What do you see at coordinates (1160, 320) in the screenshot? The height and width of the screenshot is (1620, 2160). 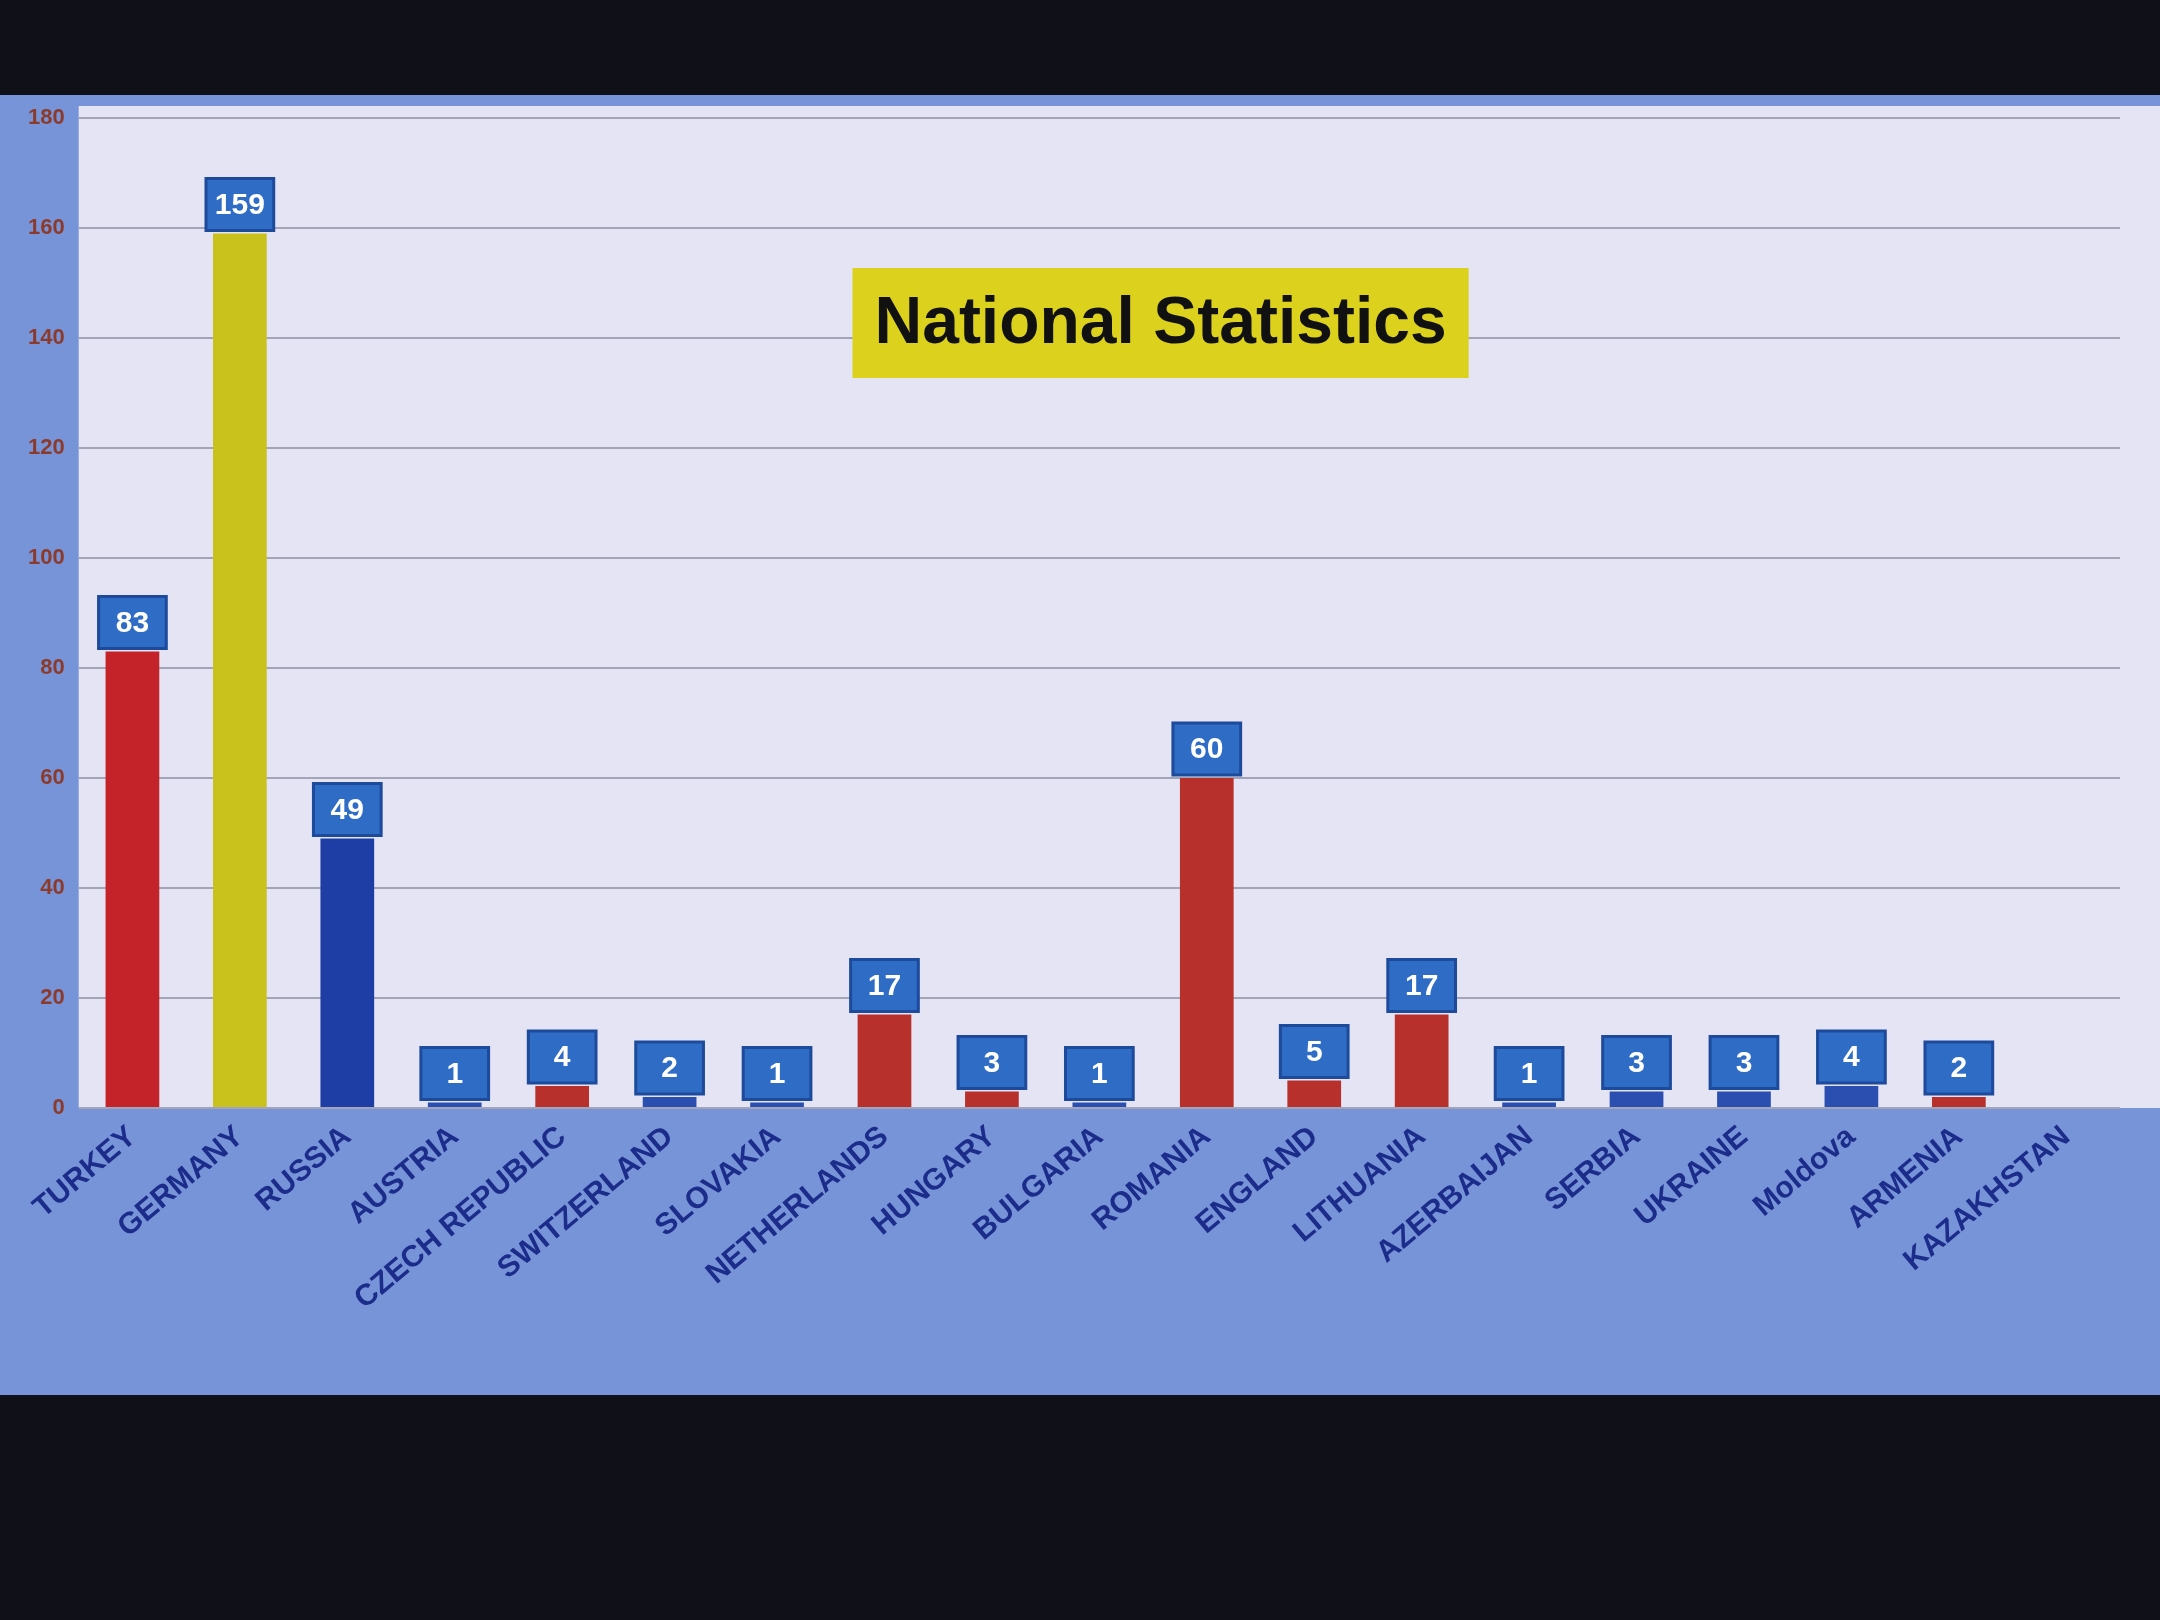 I see `text: National Statistics` at bounding box center [1160, 320].